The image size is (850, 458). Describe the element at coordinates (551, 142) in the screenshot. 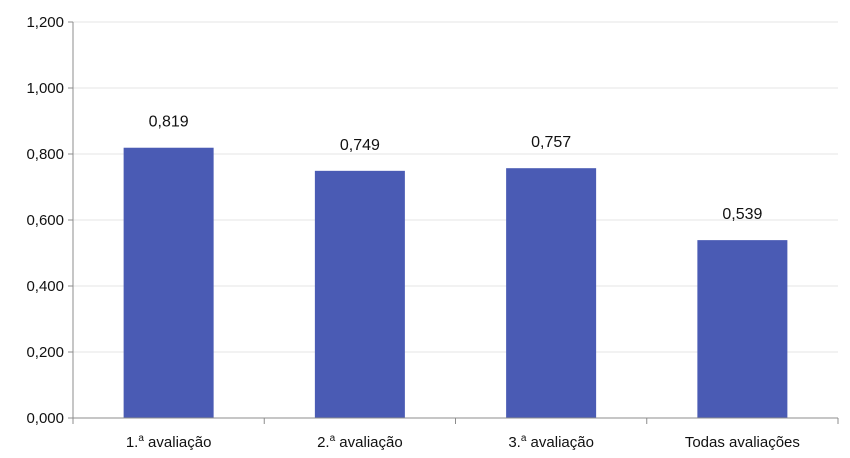

I see `data-label: 0,757` at that location.